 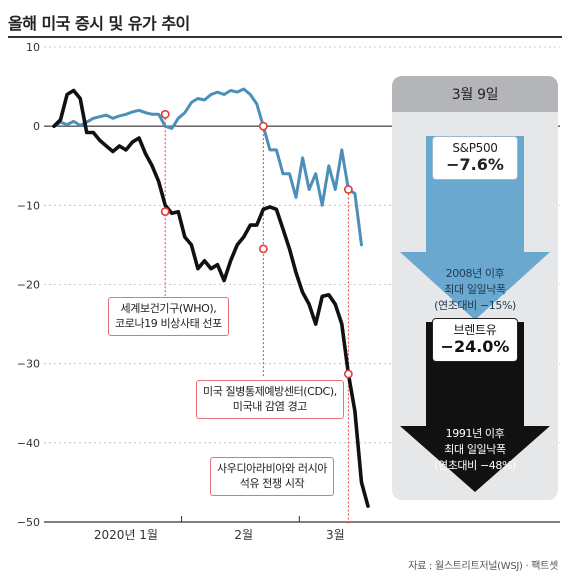 I want to click on annotation-saudi: 사우디아라비아와 러시아 석유 전쟁 시작, so click(x=272, y=476).